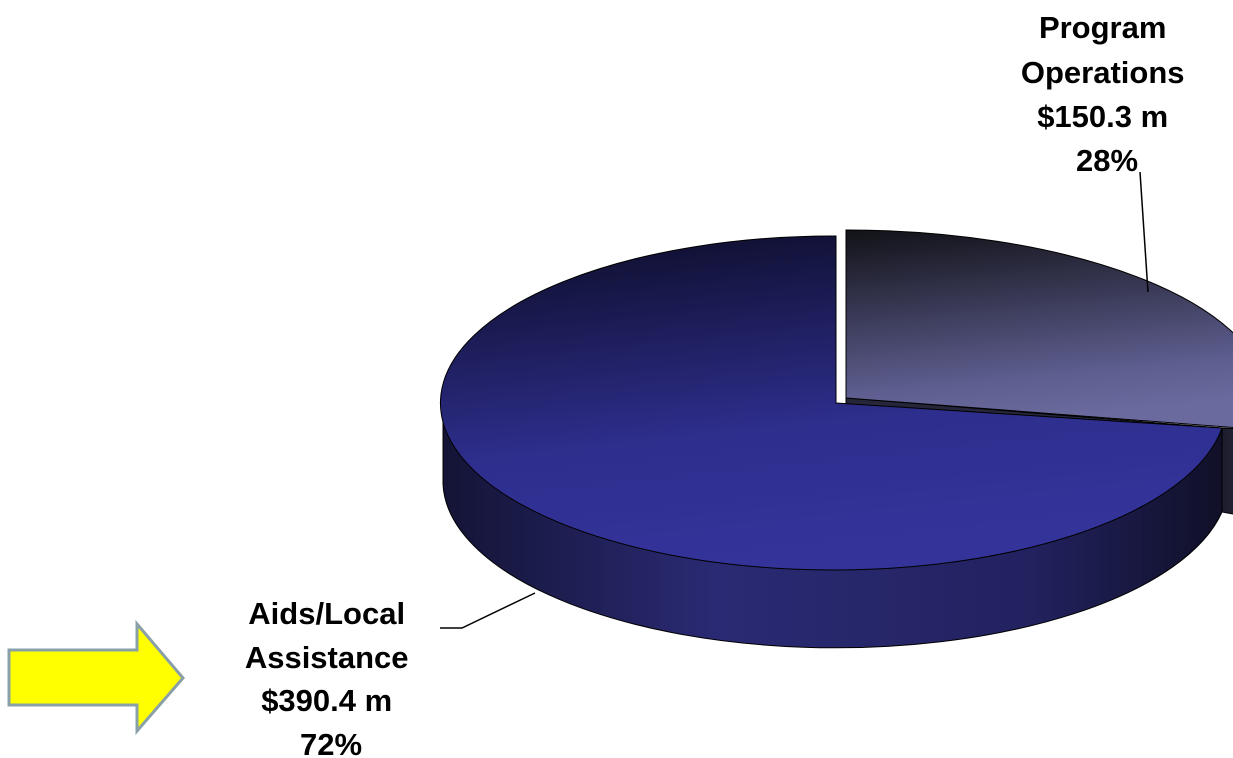  I want to click on leader-line-program-operations, so click(1144, 232).